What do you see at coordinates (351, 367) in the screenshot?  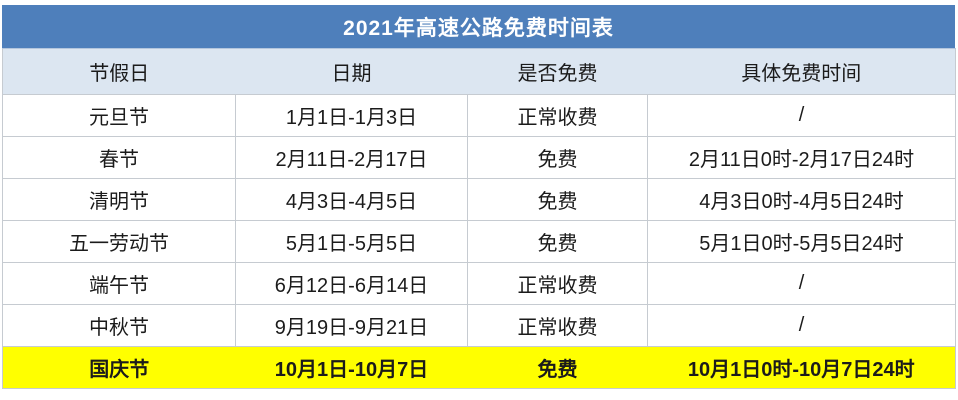 I see `cell-date: 10月1日-10月7日` at bounding box center [351, 367].